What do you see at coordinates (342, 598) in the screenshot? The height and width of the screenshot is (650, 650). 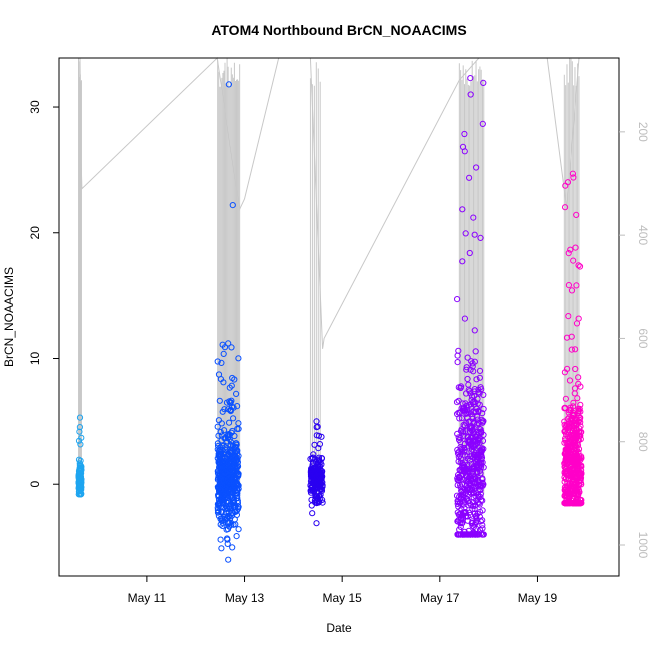 I see `x-tick-label: May 15` at bounding box center [342, 598].